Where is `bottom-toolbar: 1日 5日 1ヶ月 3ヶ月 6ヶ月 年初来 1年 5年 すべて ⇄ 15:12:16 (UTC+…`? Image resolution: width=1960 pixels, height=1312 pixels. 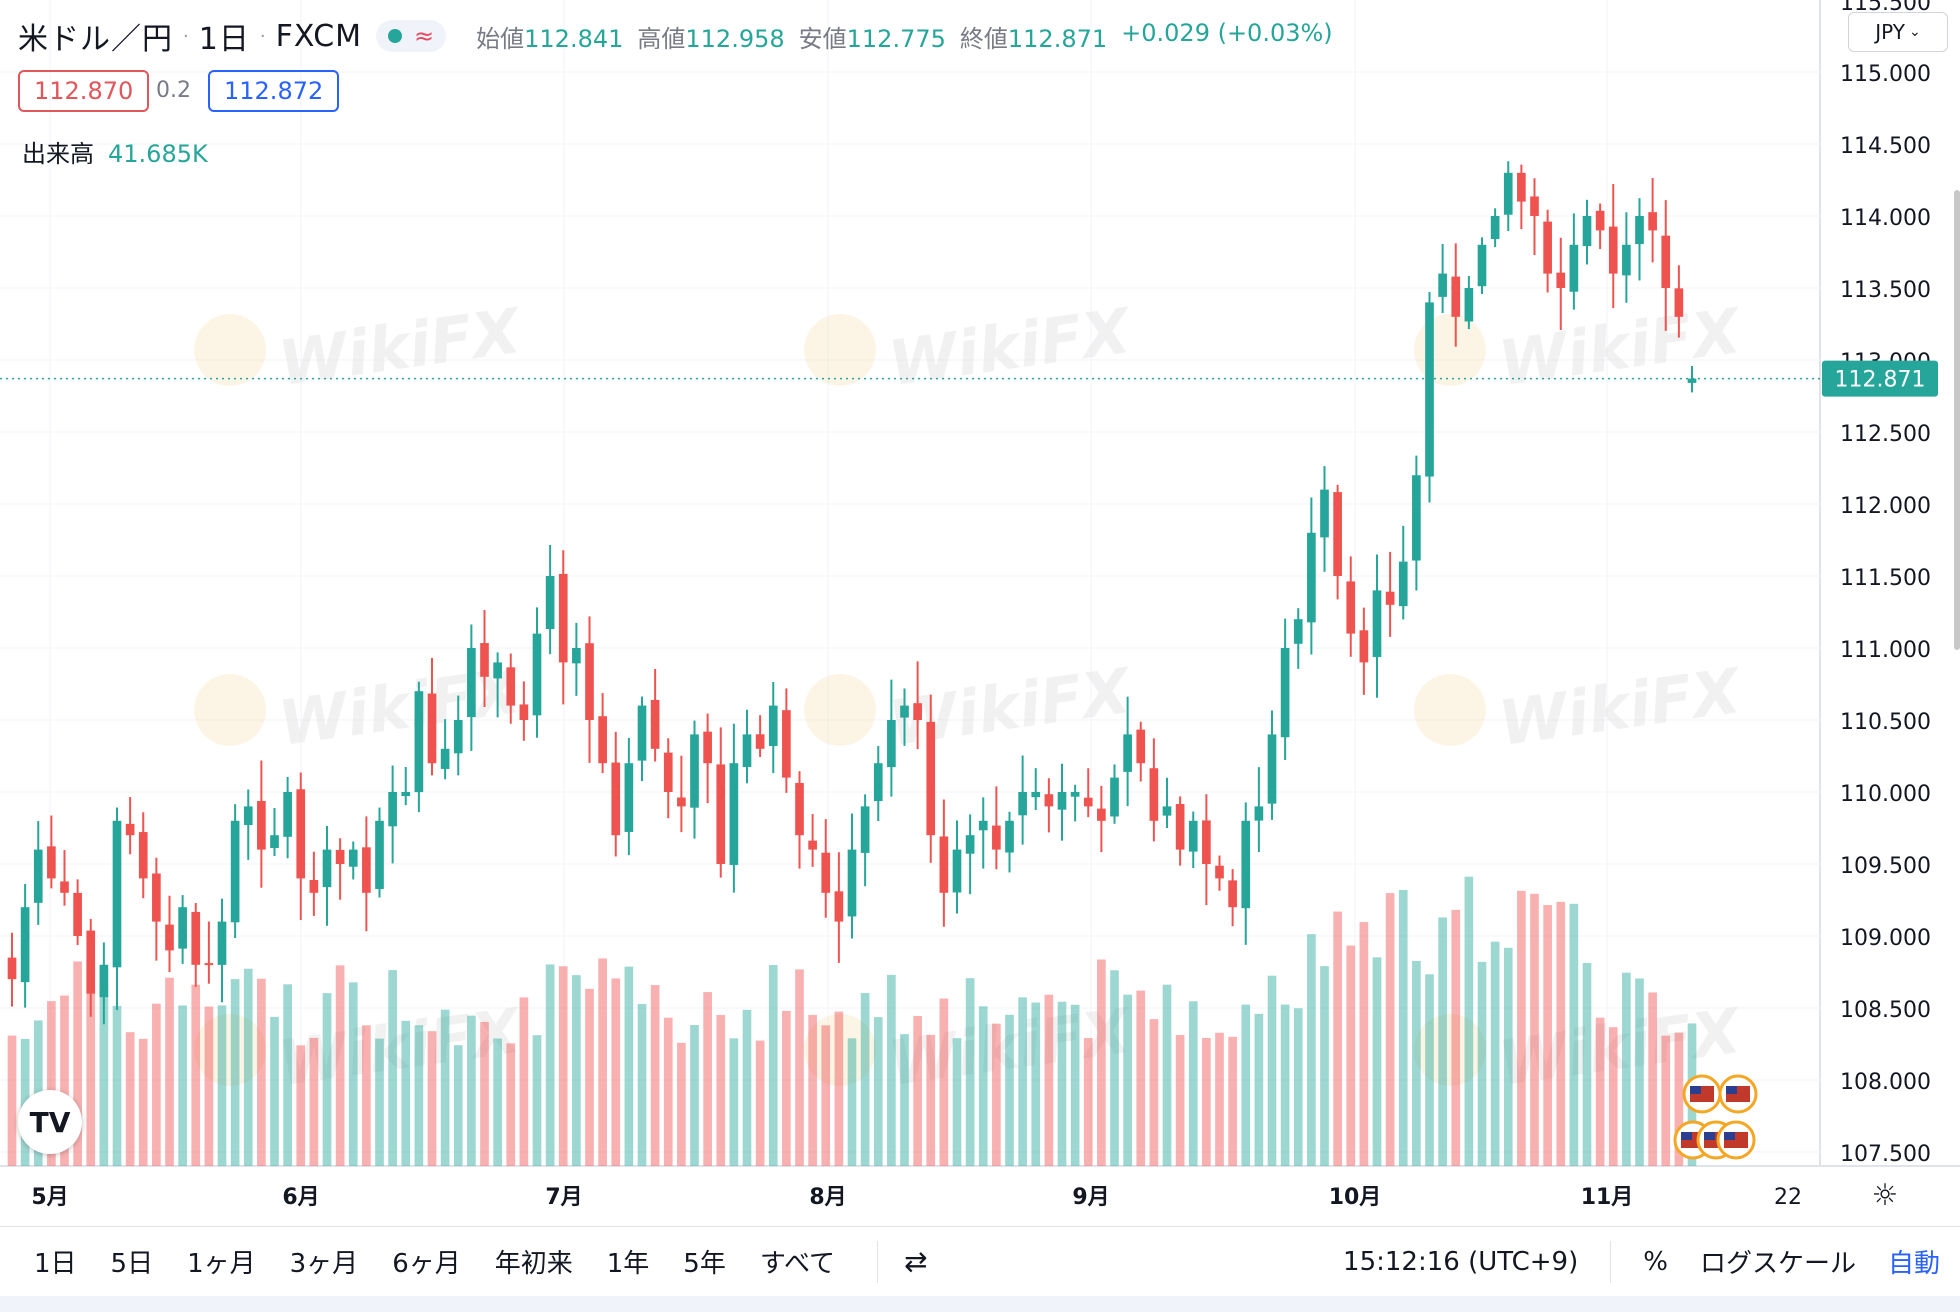 bottom-toolbar: 1日 5日 1ヶ月 3ヶ月 6ヶ月 年初来 1年 5年 すべて ⇄ 15:12:16 (UTC+… is located at coordinates (980, 1261).